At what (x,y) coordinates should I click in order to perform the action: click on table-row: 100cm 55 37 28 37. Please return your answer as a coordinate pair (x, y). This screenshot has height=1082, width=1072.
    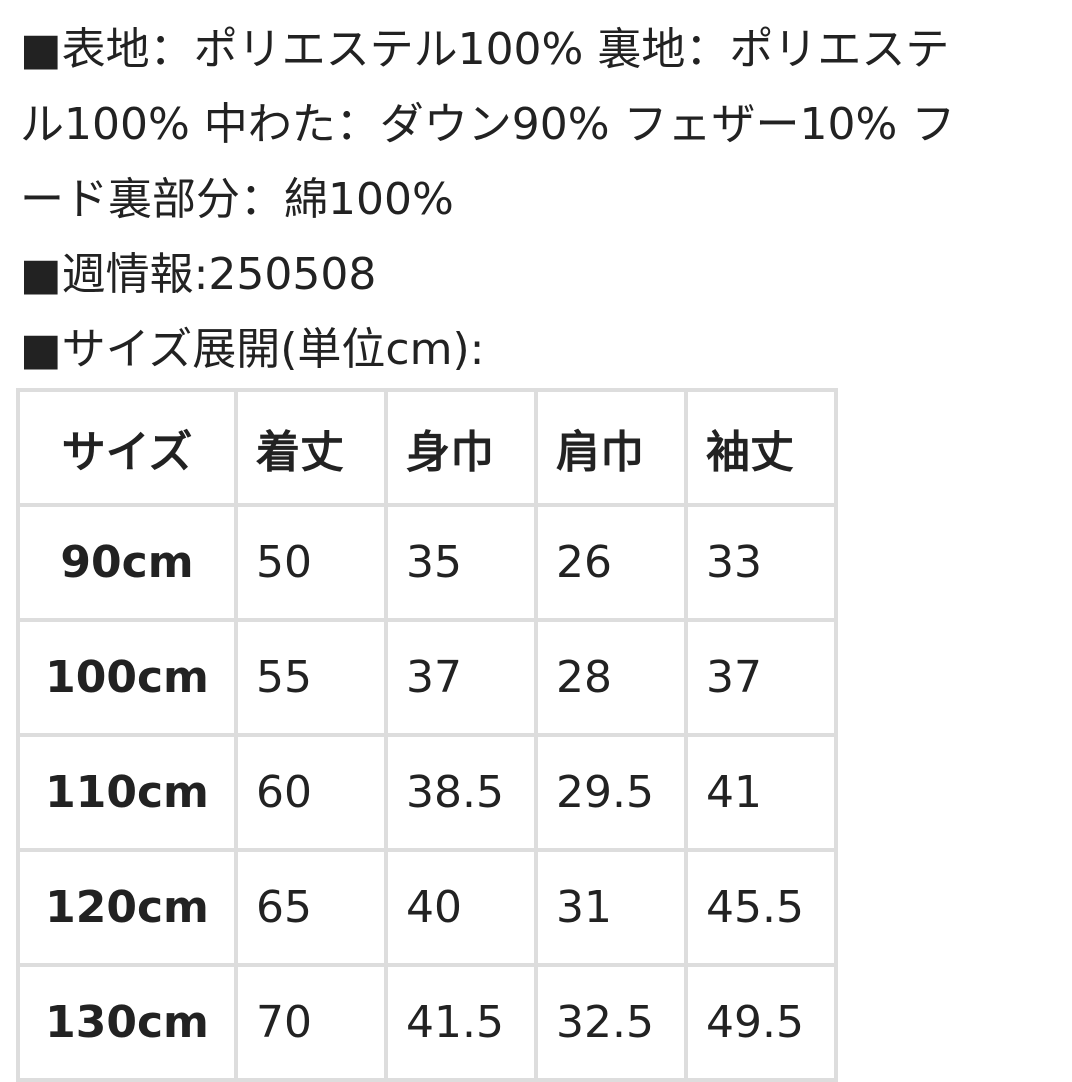
    Looking at the image, I should click on (427, 677).